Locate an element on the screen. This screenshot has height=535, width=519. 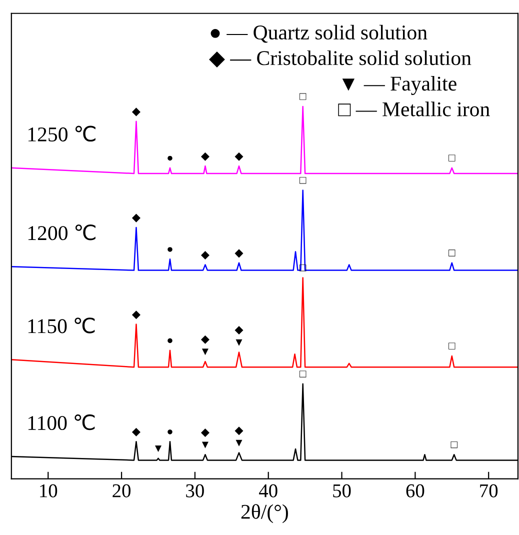
x-tick-label: 50 is located at coordinates (342, 491).